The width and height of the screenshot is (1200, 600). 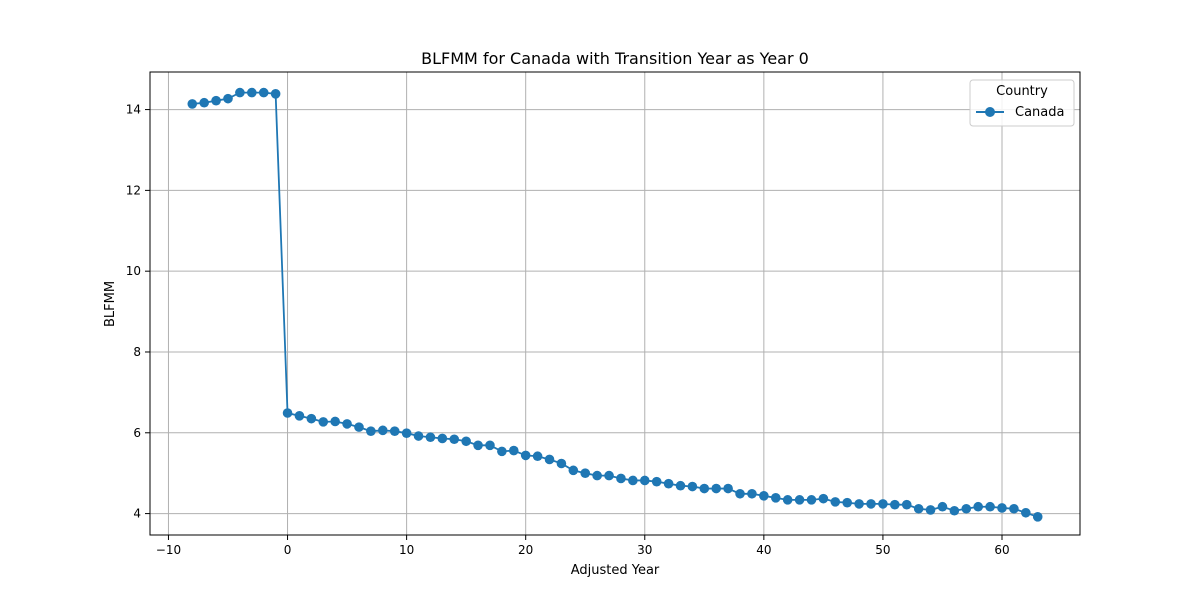 What do you see at coordinates (406, 550) in the screenshot?
I see `x-tick-label: 10` at bounding box center [406, 550].